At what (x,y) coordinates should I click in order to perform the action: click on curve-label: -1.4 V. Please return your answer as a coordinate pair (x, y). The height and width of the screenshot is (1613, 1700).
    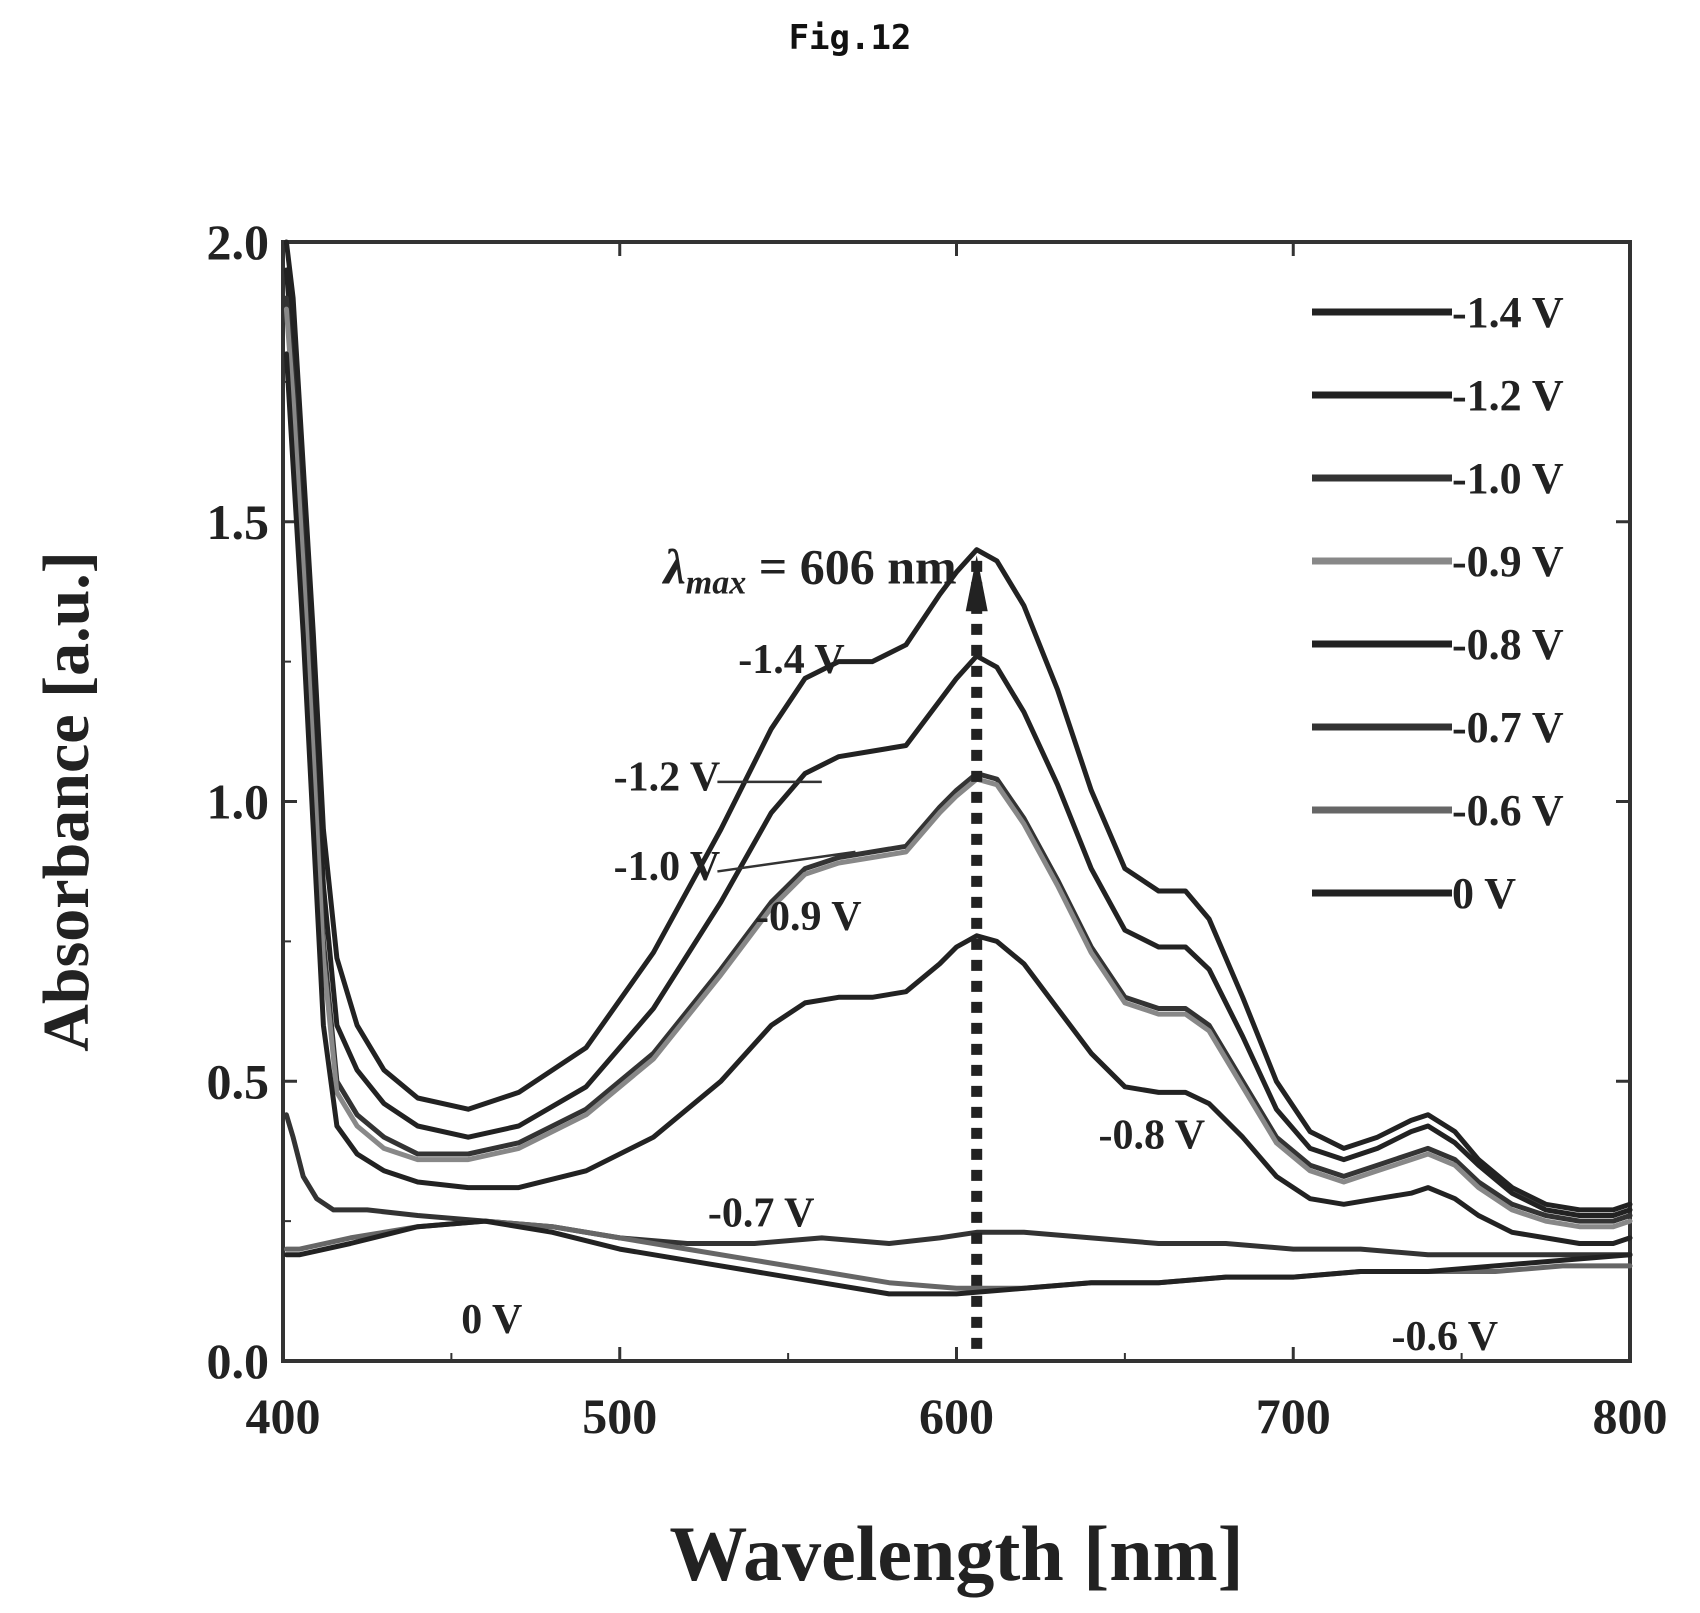
    Looking at the image, I should click on (791, 660).